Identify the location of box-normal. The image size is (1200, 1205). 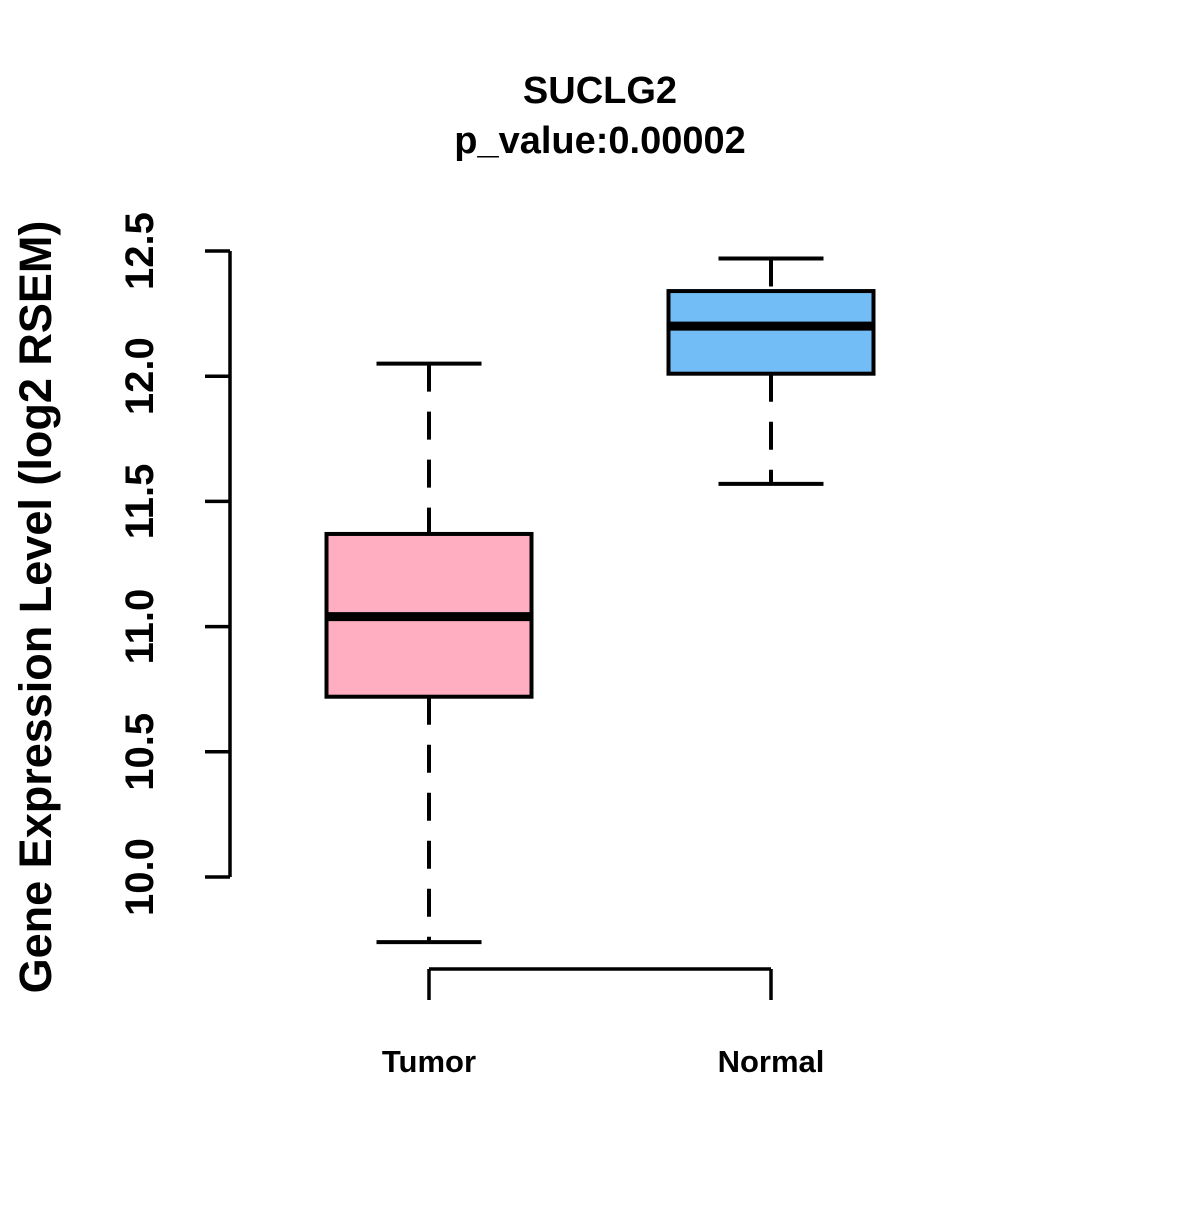
(771, 332).